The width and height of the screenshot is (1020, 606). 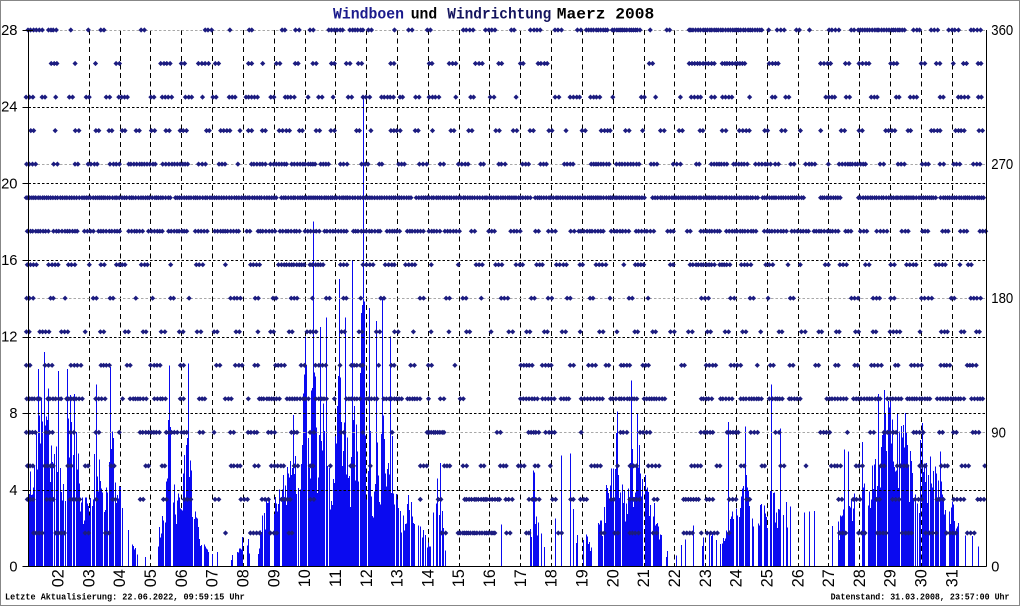 What do you see at coordinates (368, 14) in the screenshot?
I see `svg-text: Windboen` at bounding box center [368, 14].